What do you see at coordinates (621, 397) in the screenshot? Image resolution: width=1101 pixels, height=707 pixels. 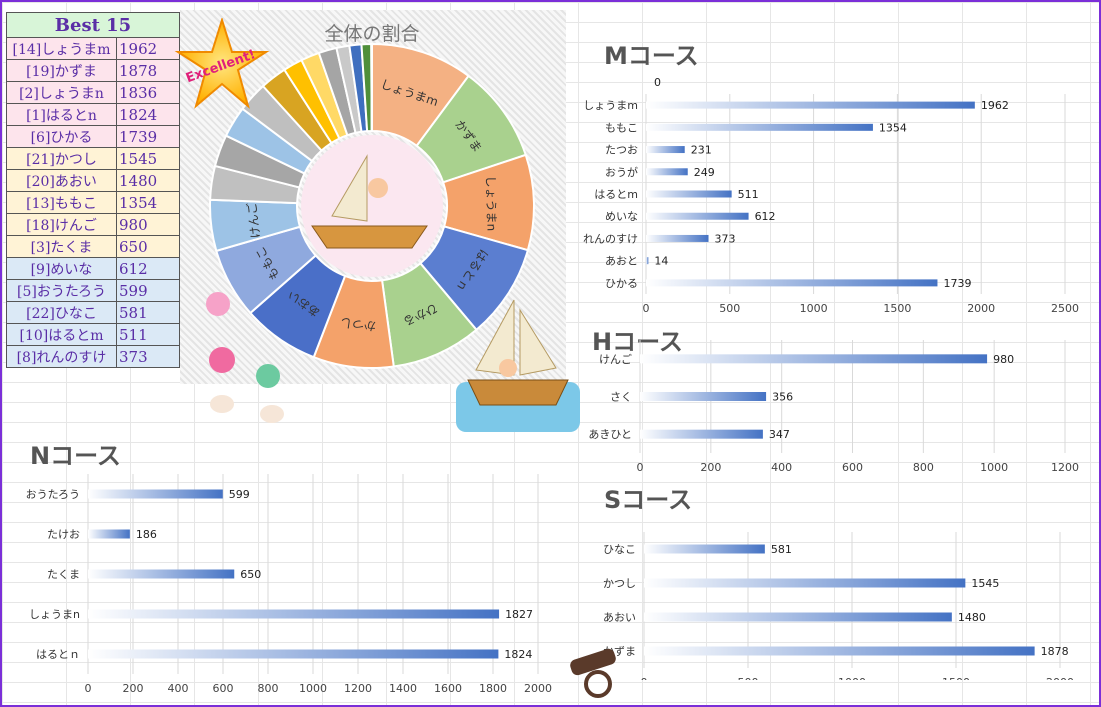 I see `category-label: さく` at bounding box center [621, 397].